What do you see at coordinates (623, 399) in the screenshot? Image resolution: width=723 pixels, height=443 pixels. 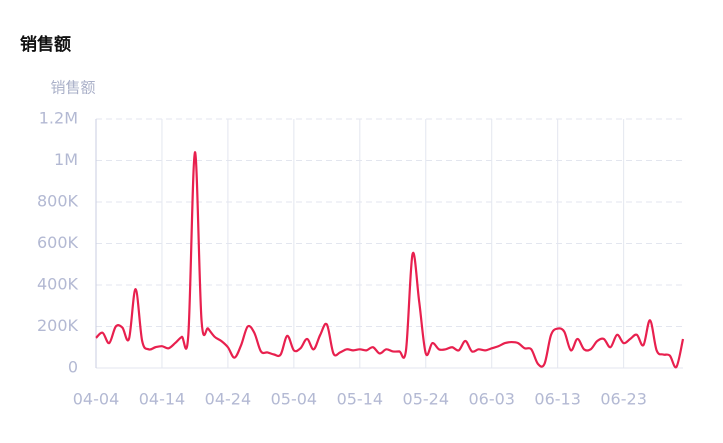 I see `x-tick-label: 06-23` at bounding box center [623, 399].